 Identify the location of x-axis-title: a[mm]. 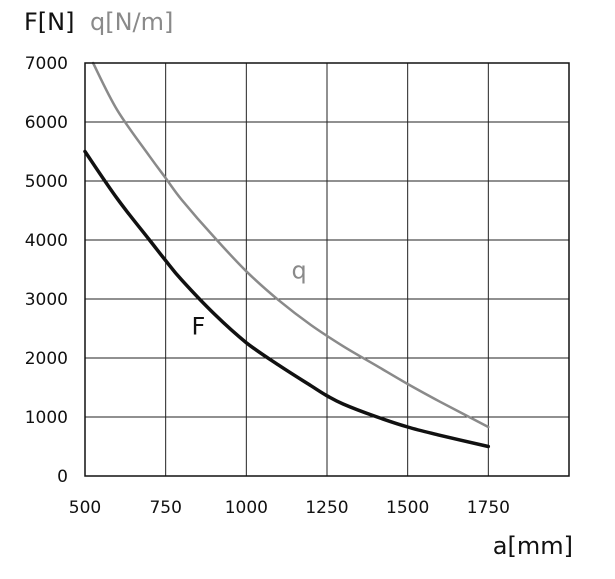
(533, 546).